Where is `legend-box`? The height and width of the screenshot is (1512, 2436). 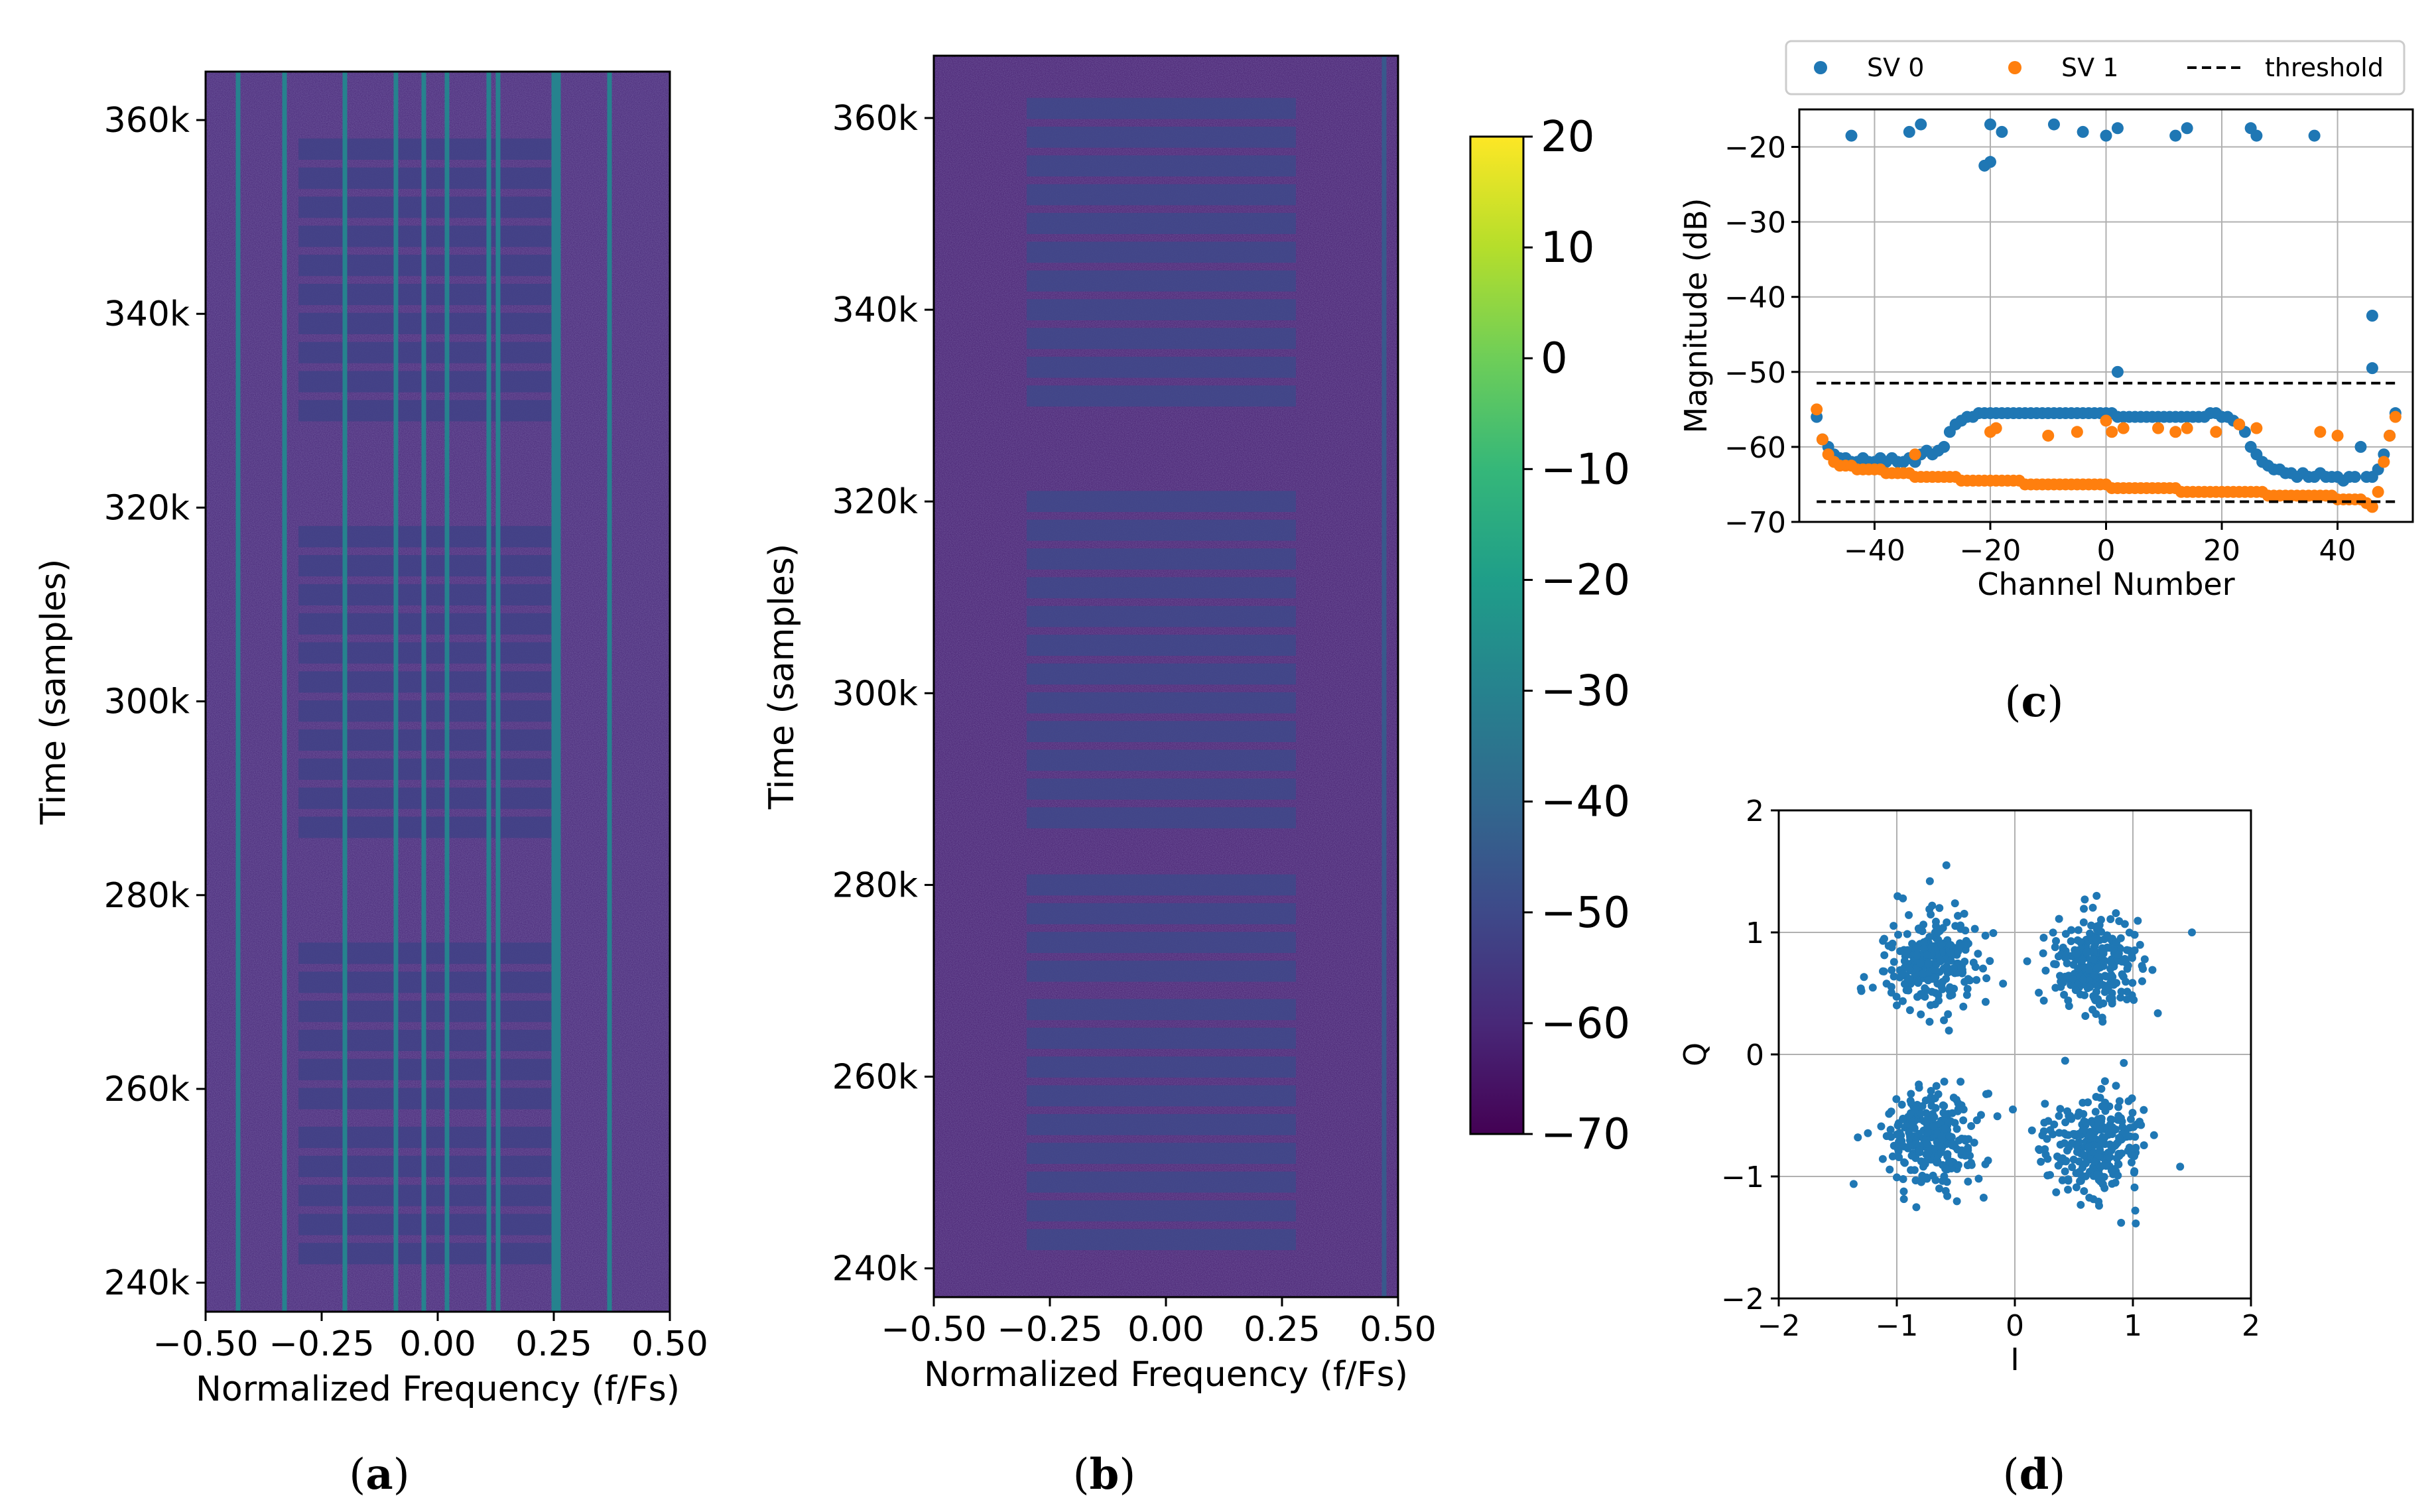 legend-box is located at coordinates (2095, 67).